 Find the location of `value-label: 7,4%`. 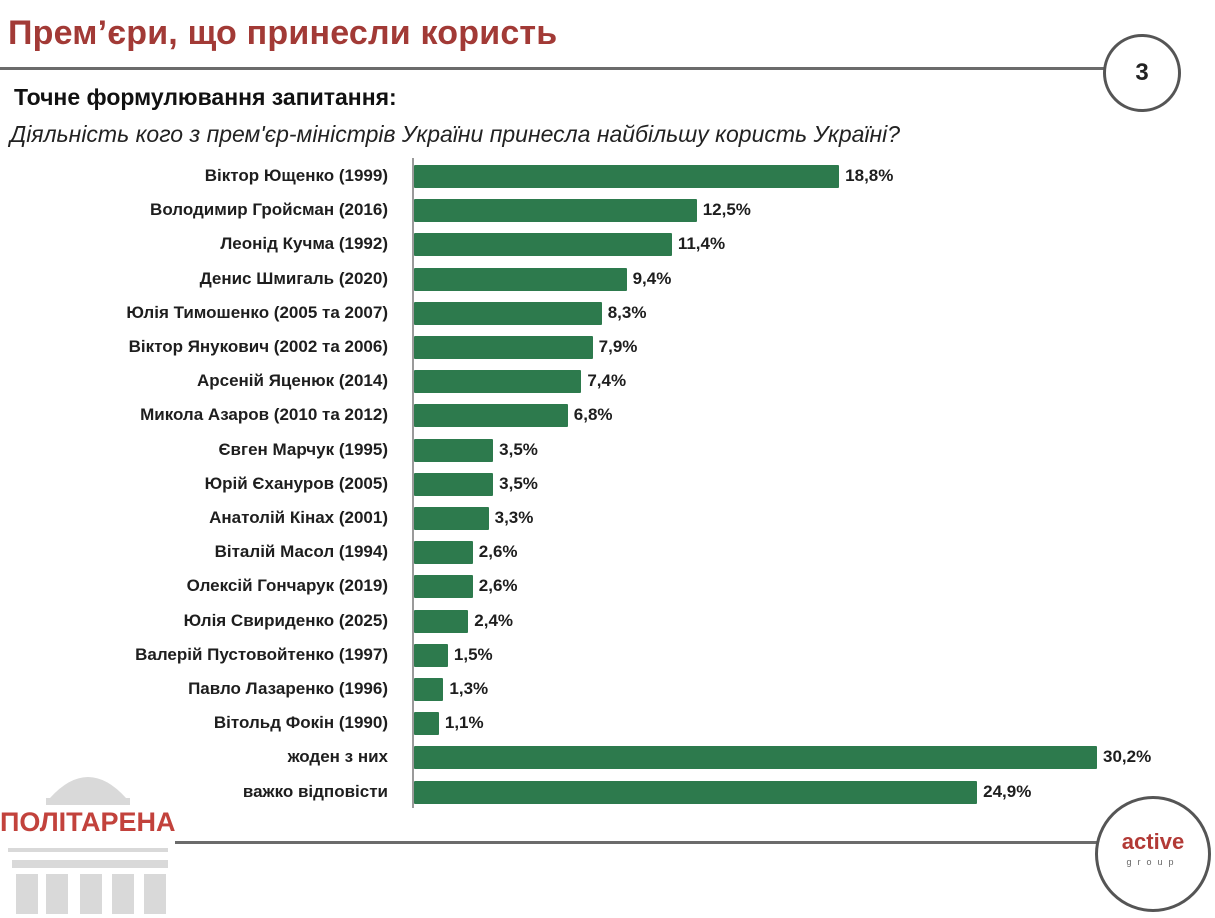

value-label: 7,4% is located at coordinates (607, 381).